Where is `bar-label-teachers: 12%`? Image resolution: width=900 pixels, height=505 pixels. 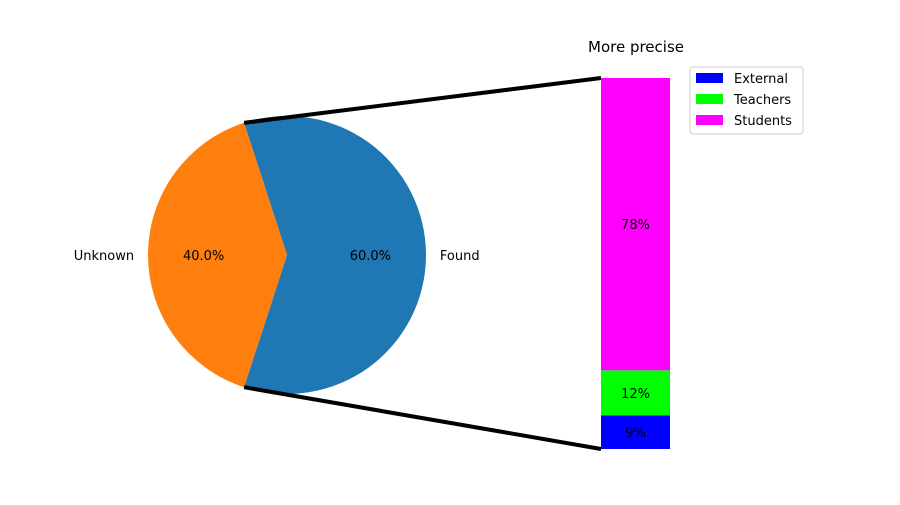
bar-label-teachers: 12% is located at coordinates (635, 394).